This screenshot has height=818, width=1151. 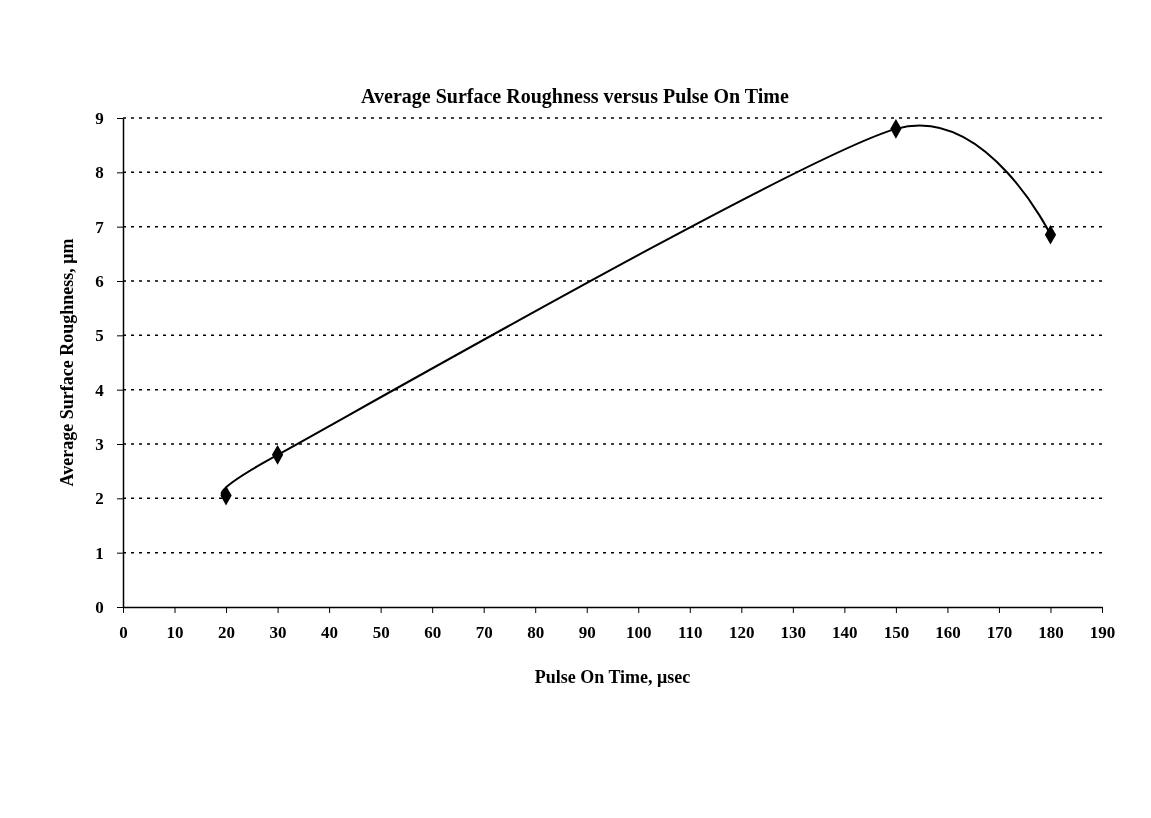 What do you see at coordinates (100, 390) in the screenshot?
I see `y-tick-label: 4` at bounding box center [100, 390].